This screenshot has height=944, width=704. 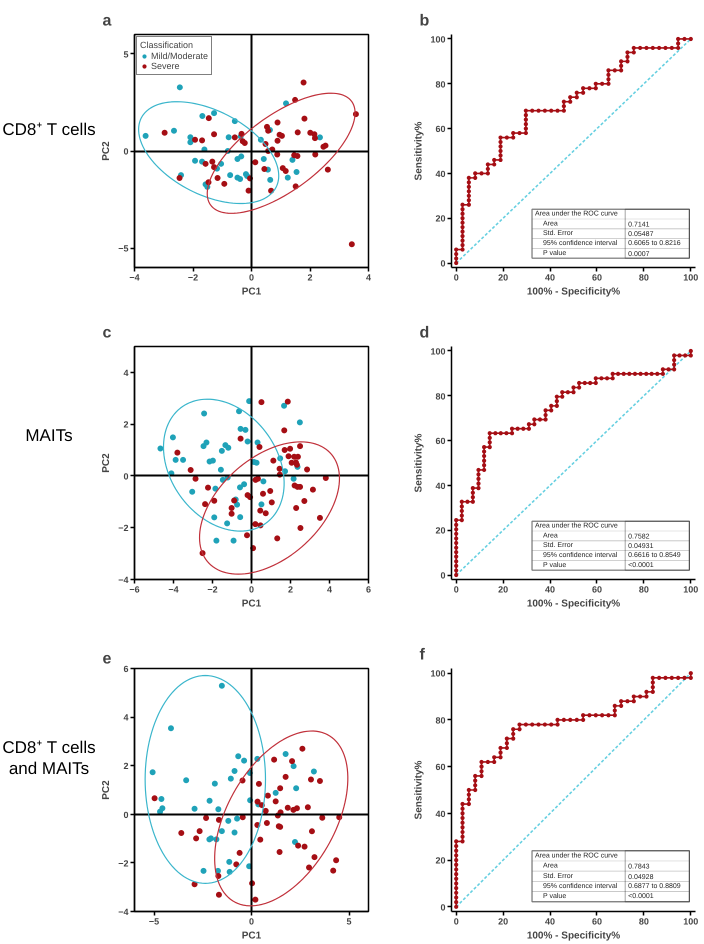 I want to click on x-tick-label: −5, so click(x=154, y=921).